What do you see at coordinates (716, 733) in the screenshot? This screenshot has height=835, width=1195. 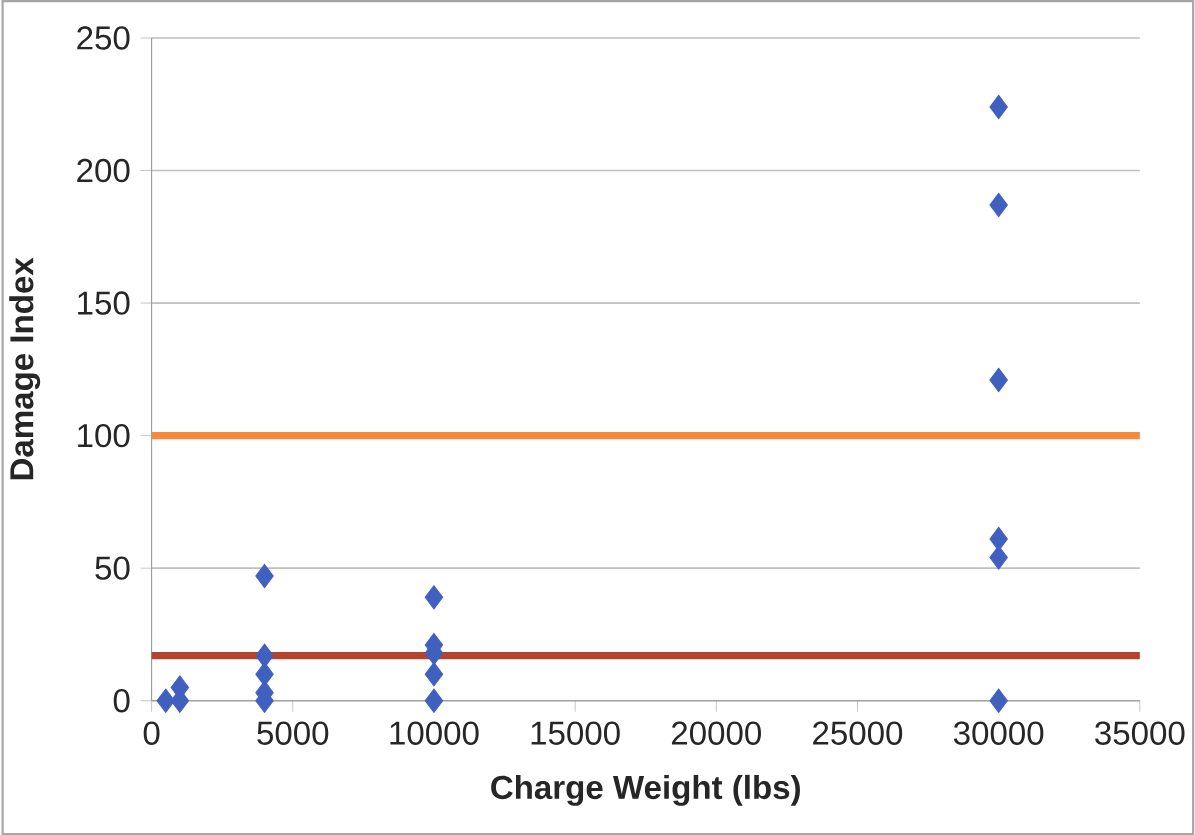 I see `x-tick-label: 20000` at bounding box center [716, 733].